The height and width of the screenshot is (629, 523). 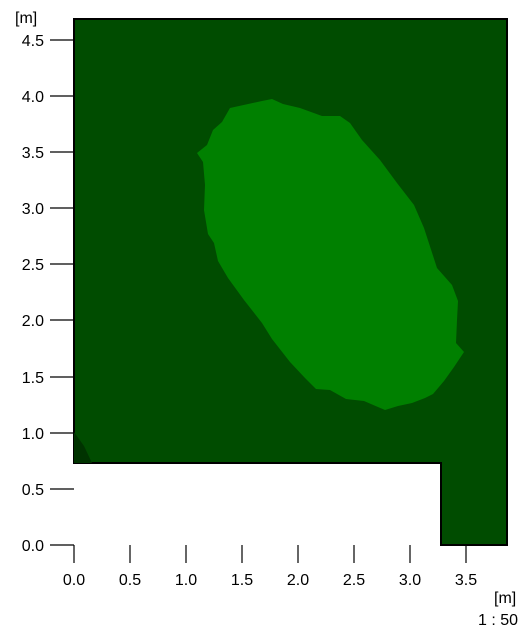 What do you see at coordinates (33, 265) in the screenshot?
I see `y-tick-label: 2.5` at bounding box center [33, 265].